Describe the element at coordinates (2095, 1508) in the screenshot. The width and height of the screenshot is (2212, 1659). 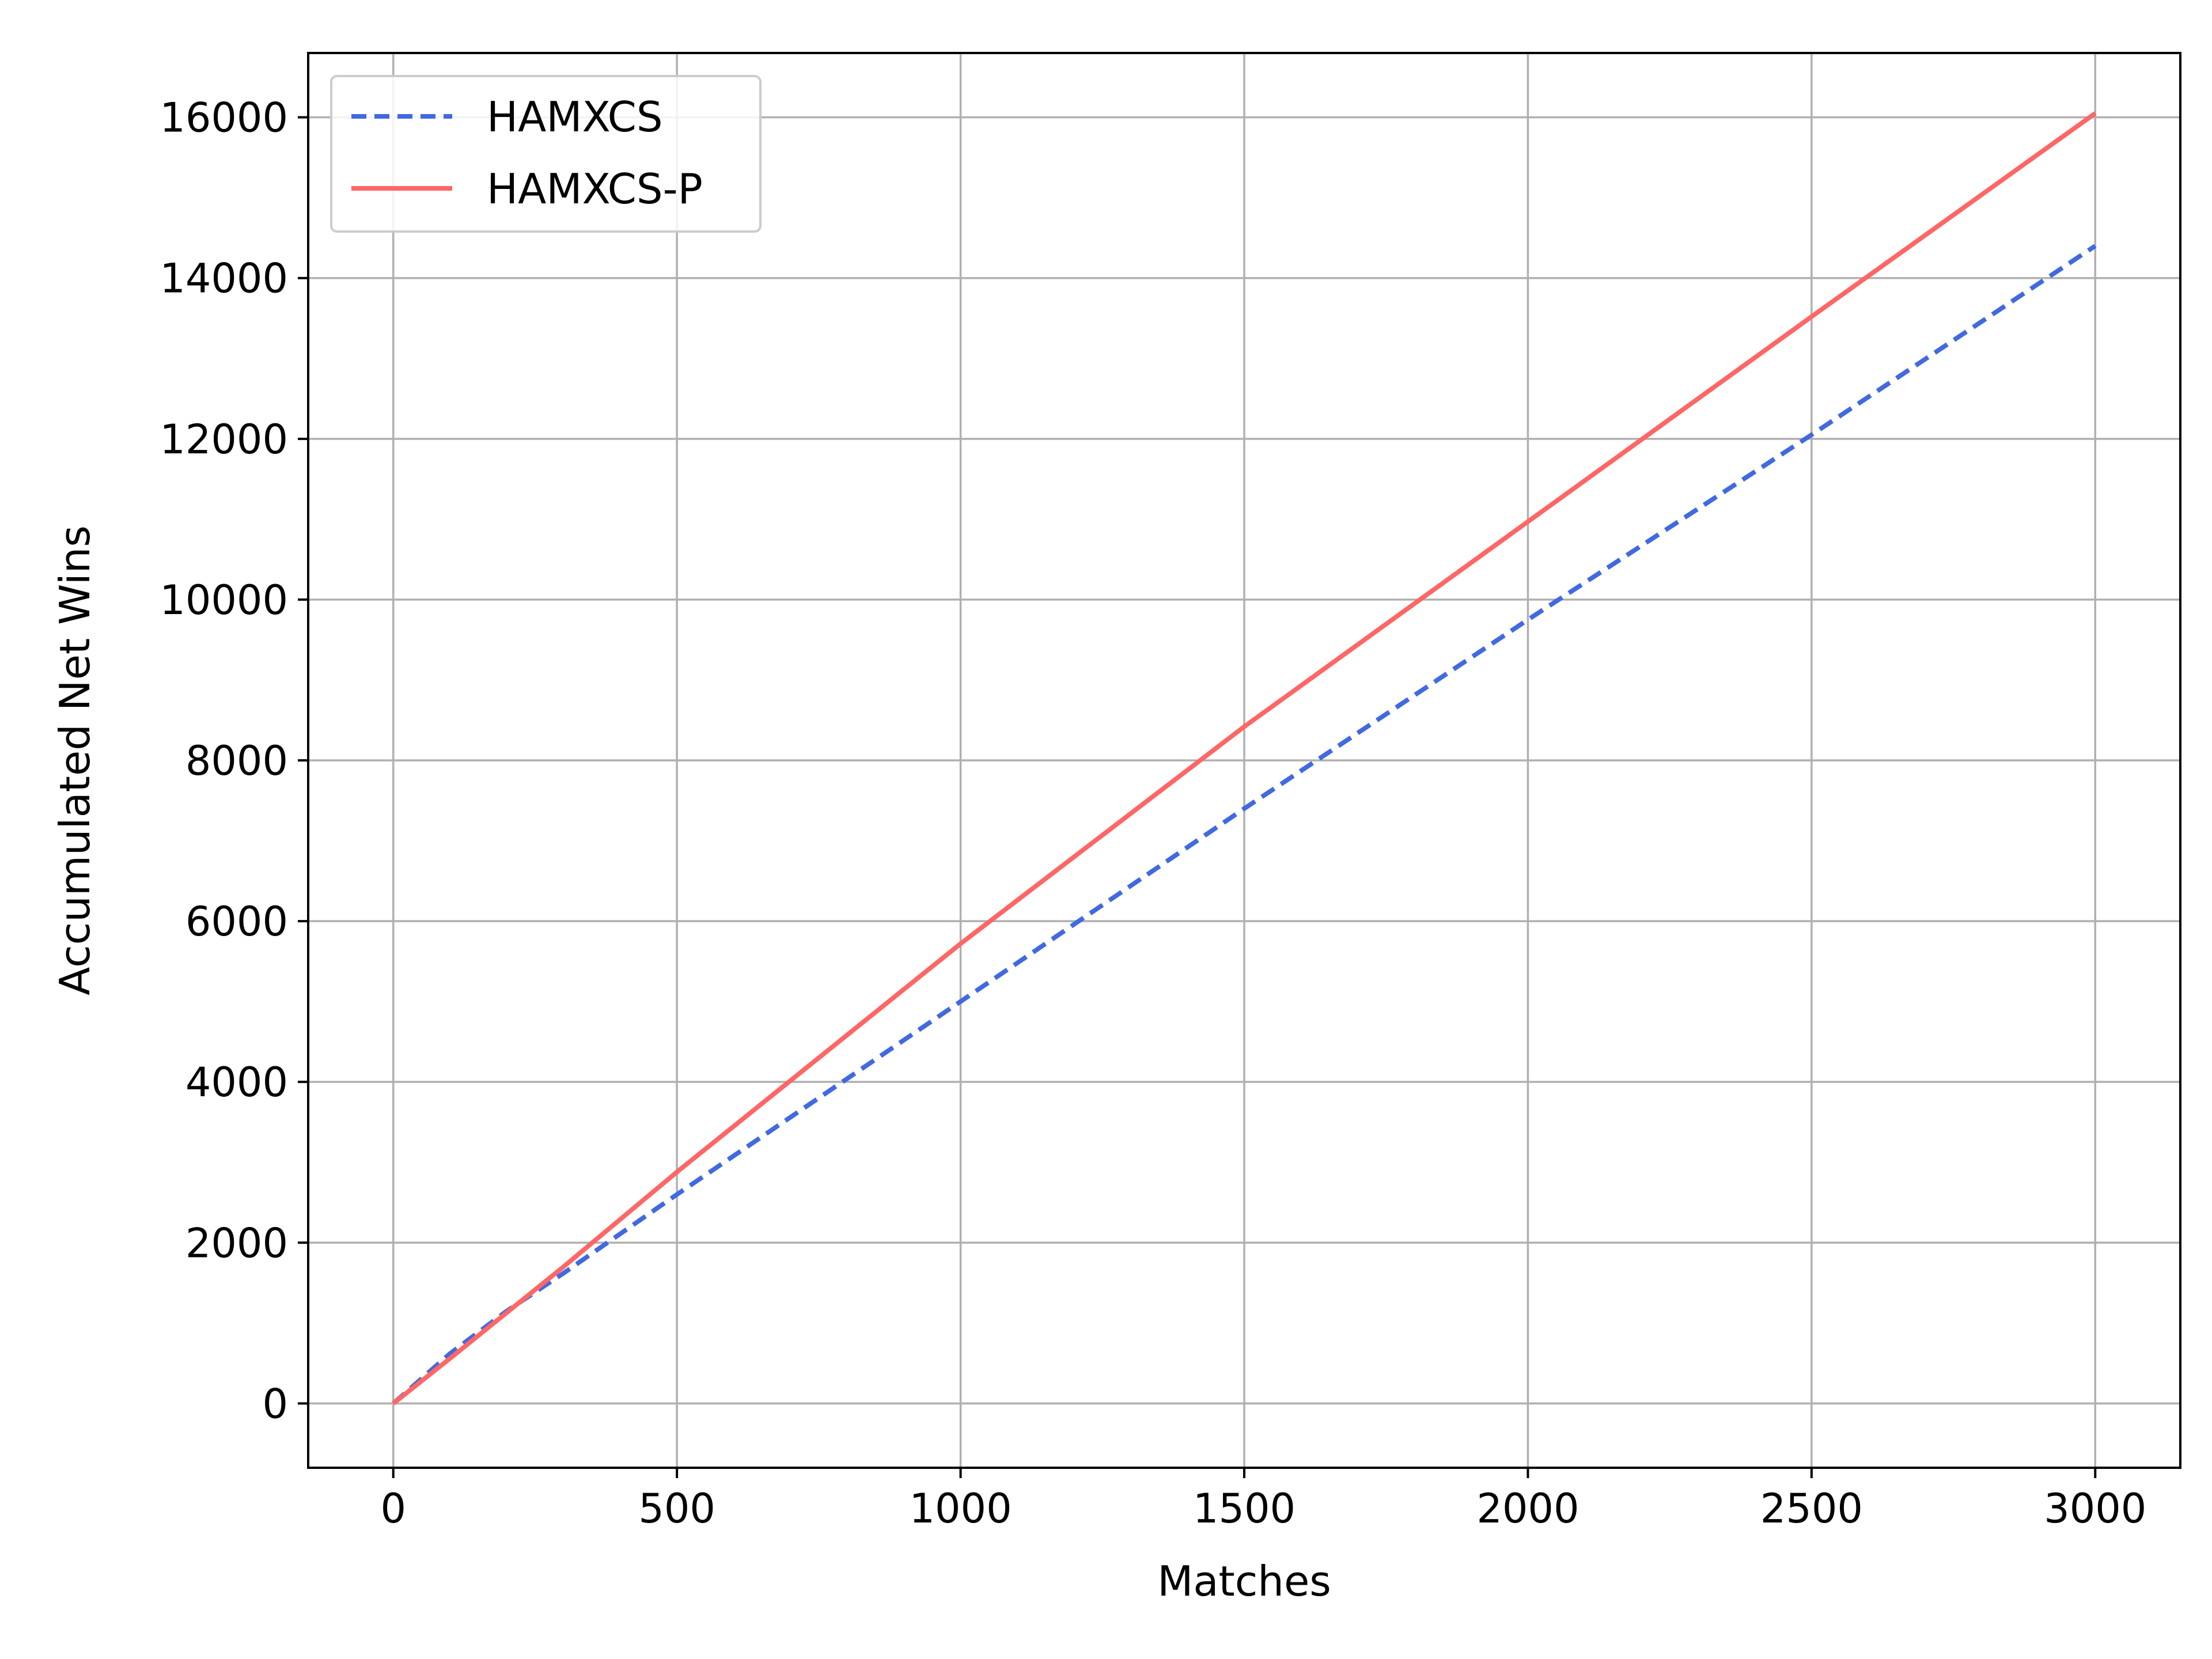
I see `x-tick-label: 3000` at that location.